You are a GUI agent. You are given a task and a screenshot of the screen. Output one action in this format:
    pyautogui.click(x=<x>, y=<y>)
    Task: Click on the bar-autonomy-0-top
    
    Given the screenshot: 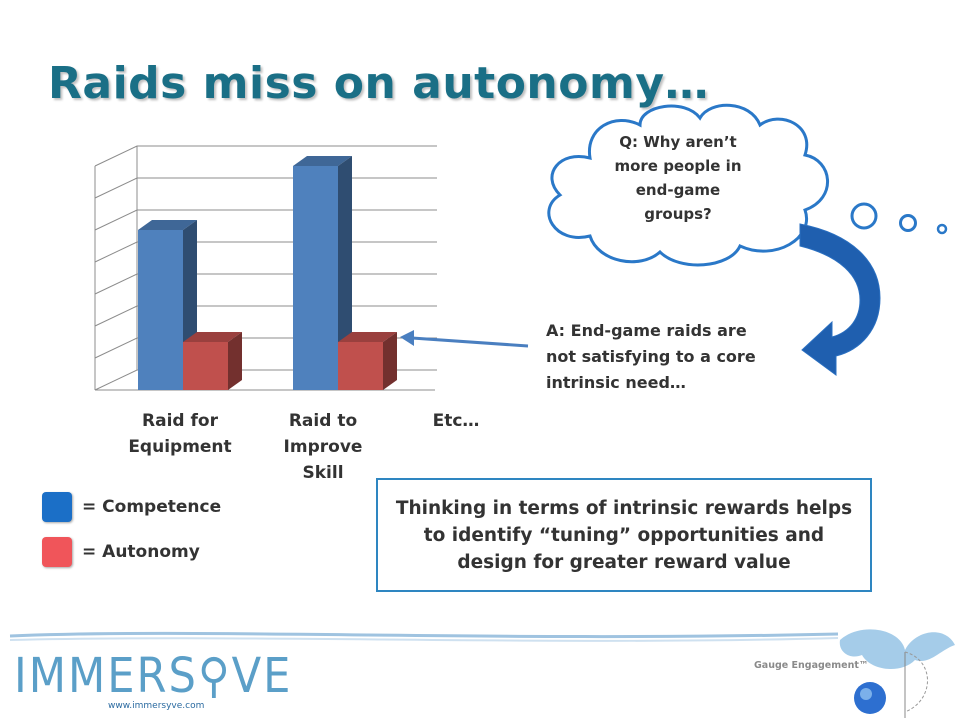 What is the action you would take?
    pyautogui.click(x=212, y=337)
    